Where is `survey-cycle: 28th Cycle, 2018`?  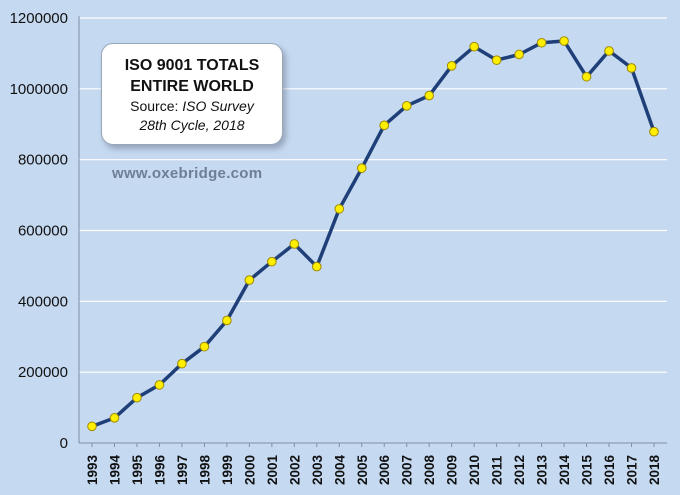 survey-cycle: 28th Cycle, 2018 is located at coordinates (192, 125).